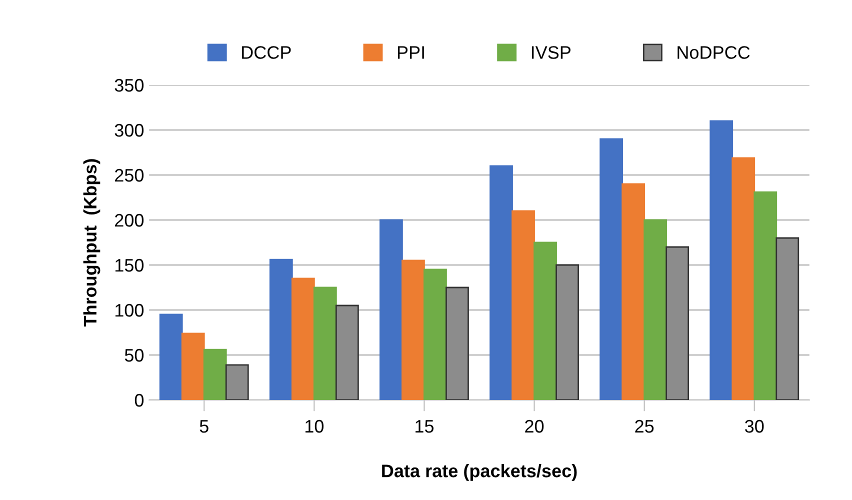  Describe the element at coordinates (714, 52) in the screenshot. I see `legend-label: NoDPCC` at that location.